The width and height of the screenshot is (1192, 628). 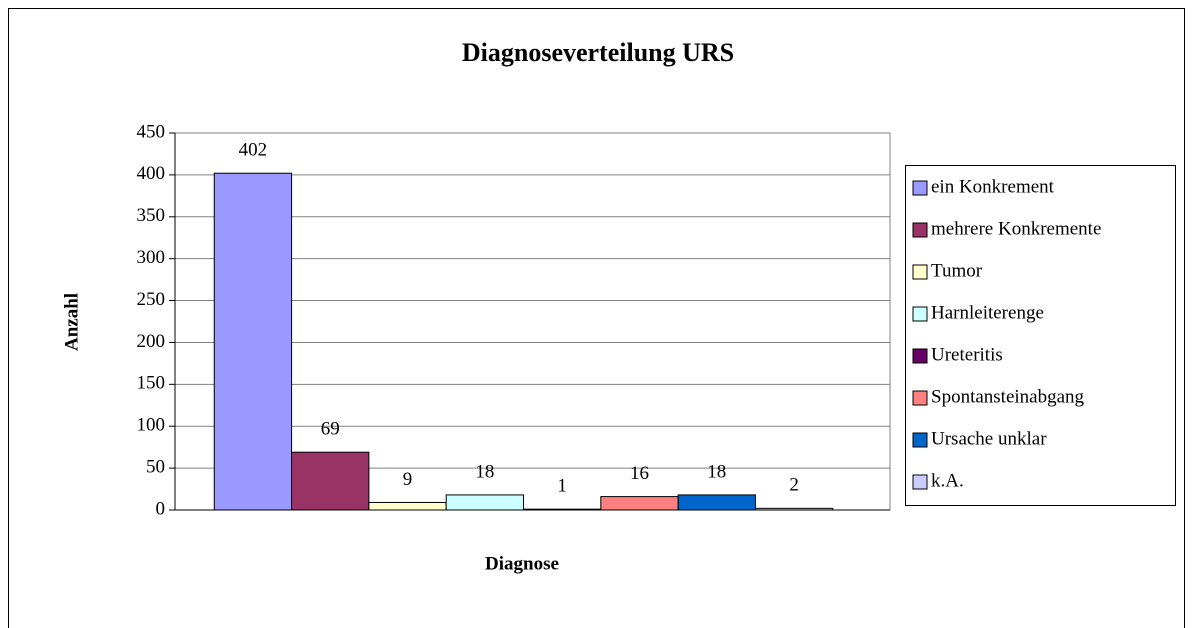 What do you see at coordinates (1040, 335) in the screenshot?
I see `legend` at bounding box center [1040, 335].